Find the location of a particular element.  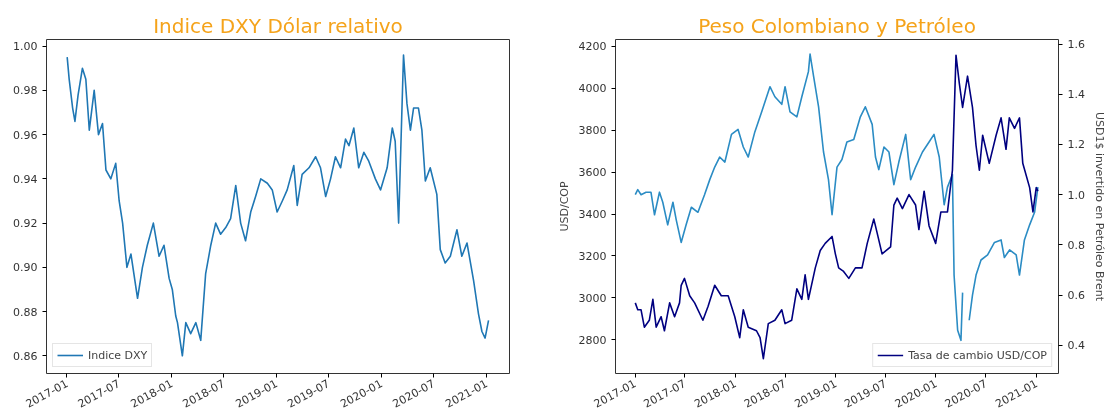

y-tick-label: 0.98 is located at coordinates (25, 91).